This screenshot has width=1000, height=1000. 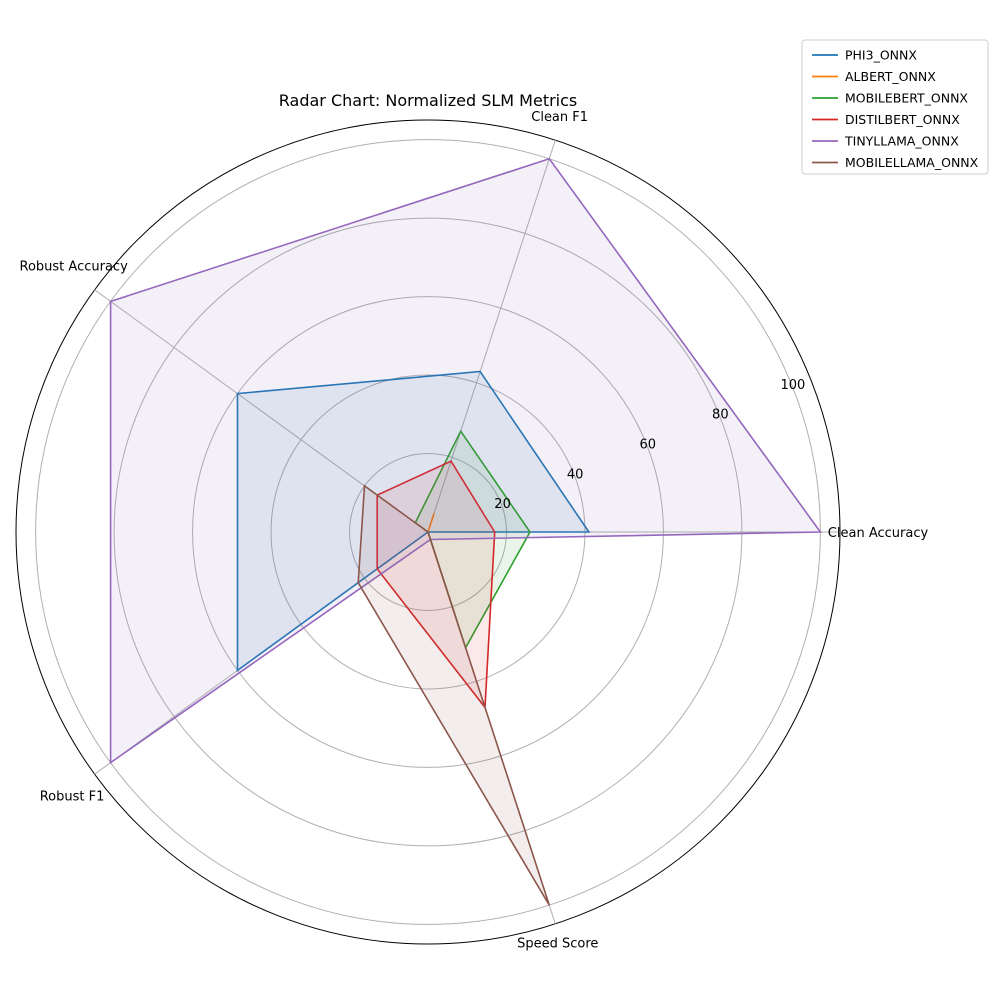 I want to click on legend-label-4: TINYLLAMA_ONNX, so click(x=901, y=141).